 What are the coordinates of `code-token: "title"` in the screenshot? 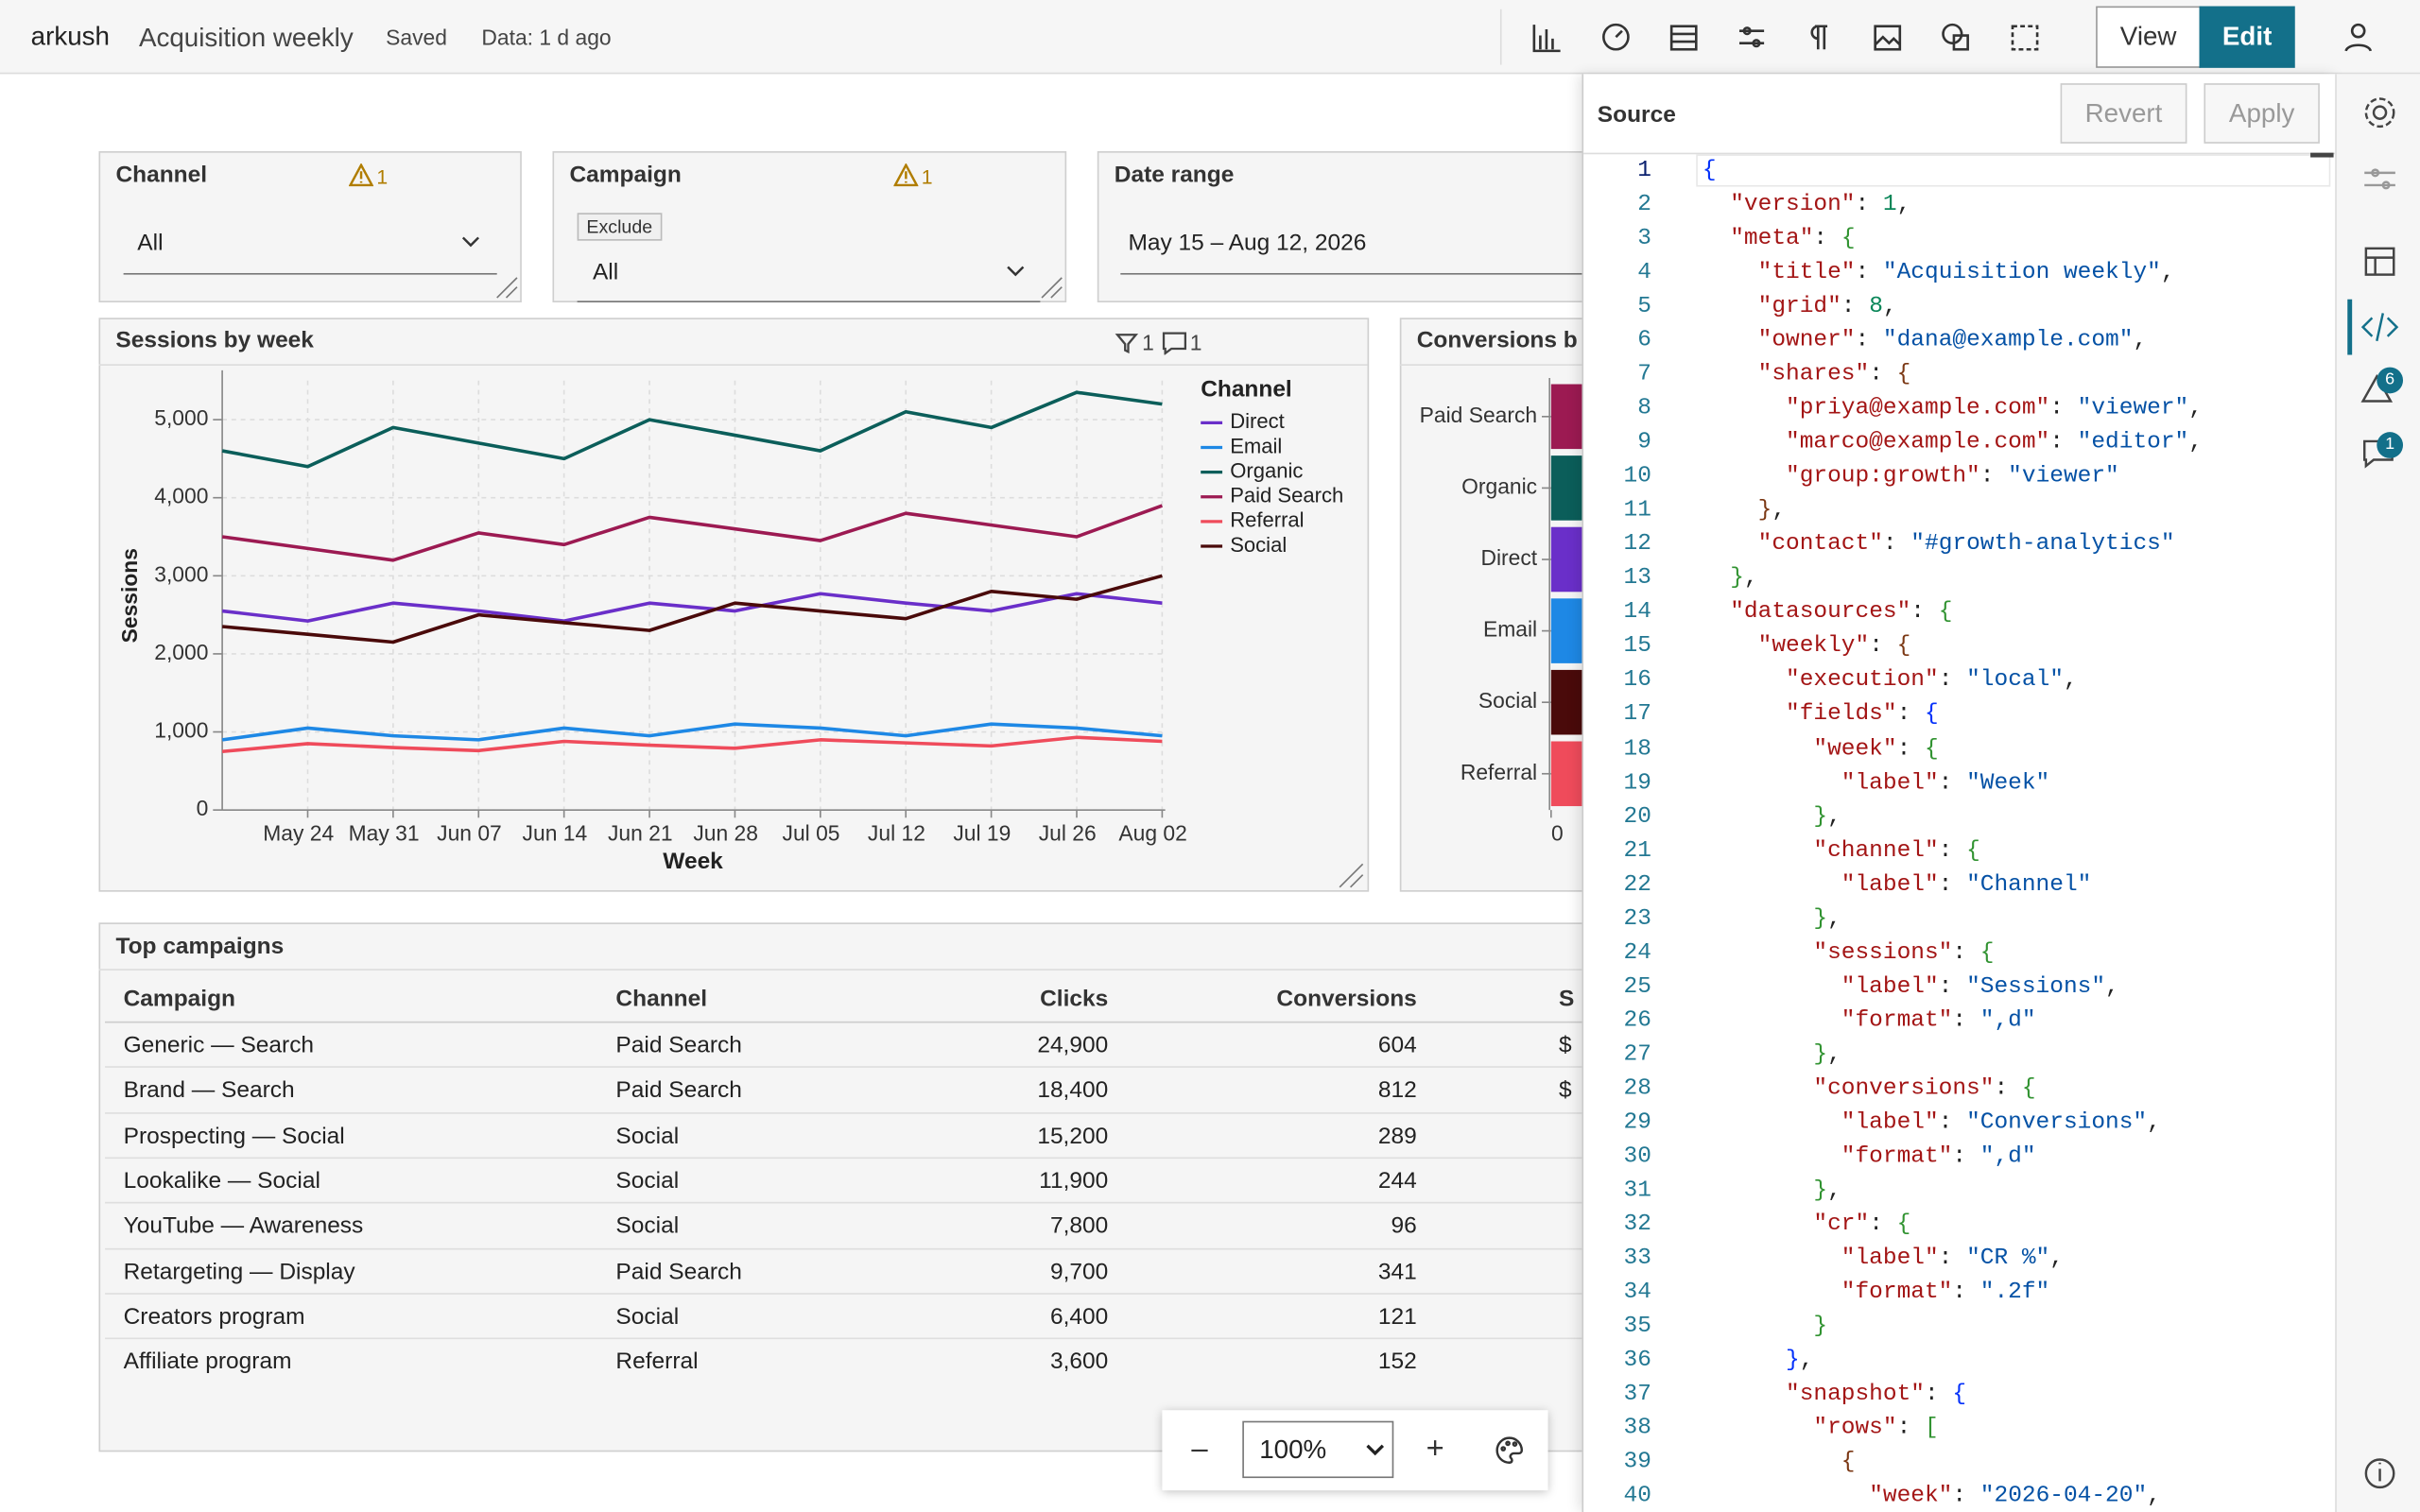 It's located at (1807, 272).